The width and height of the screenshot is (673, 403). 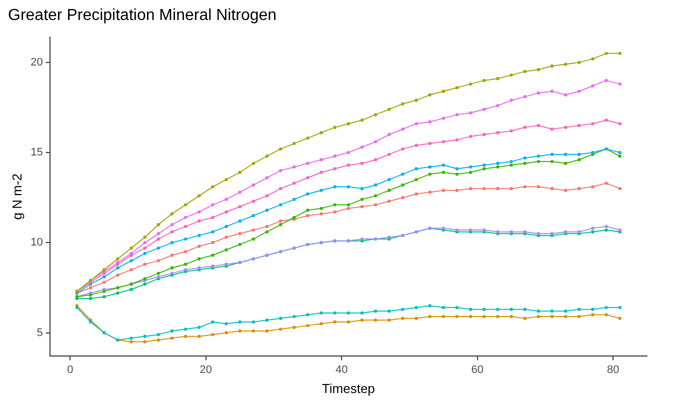 I want to click on x-tick-label: 80, so click(x=613, y=370).